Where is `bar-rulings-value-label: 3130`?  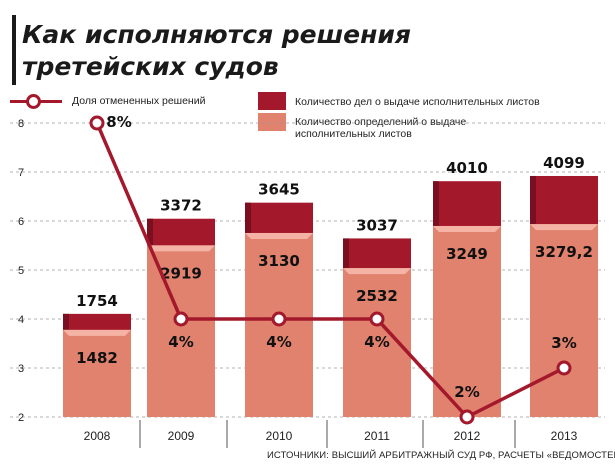
bar-rulings-value-label: 3130 is located at coordinates (279, 261).